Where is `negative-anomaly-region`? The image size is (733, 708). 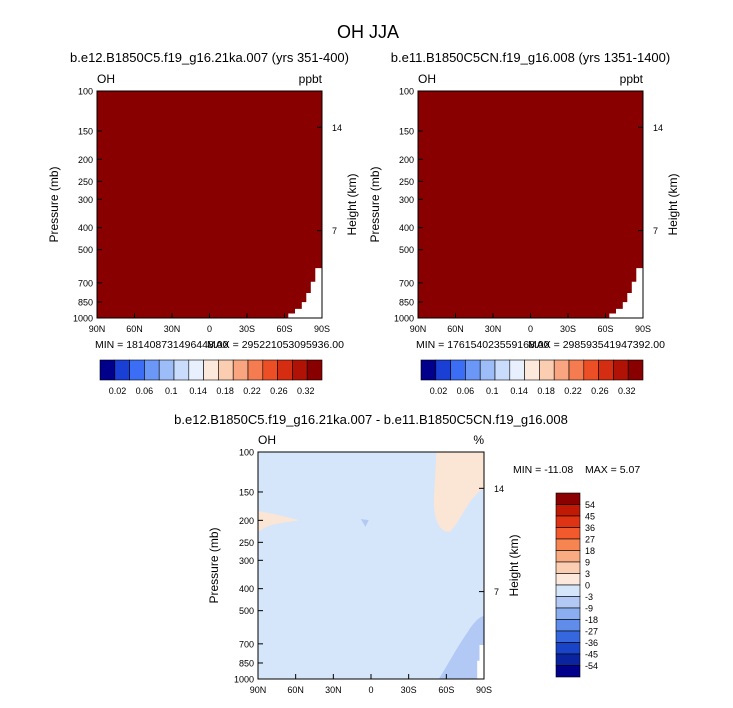 negative-anomaly-region is located at coordinates (461, 647).